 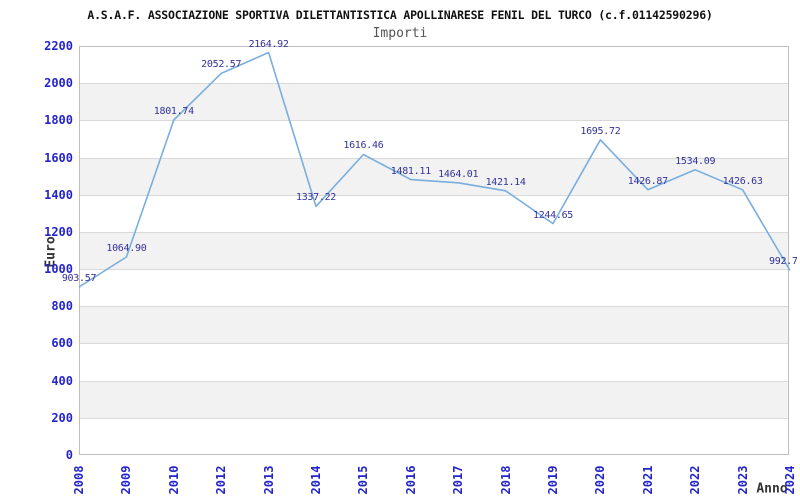 I want to click on y-tick-label: 2200, so click(x=58, y=46).